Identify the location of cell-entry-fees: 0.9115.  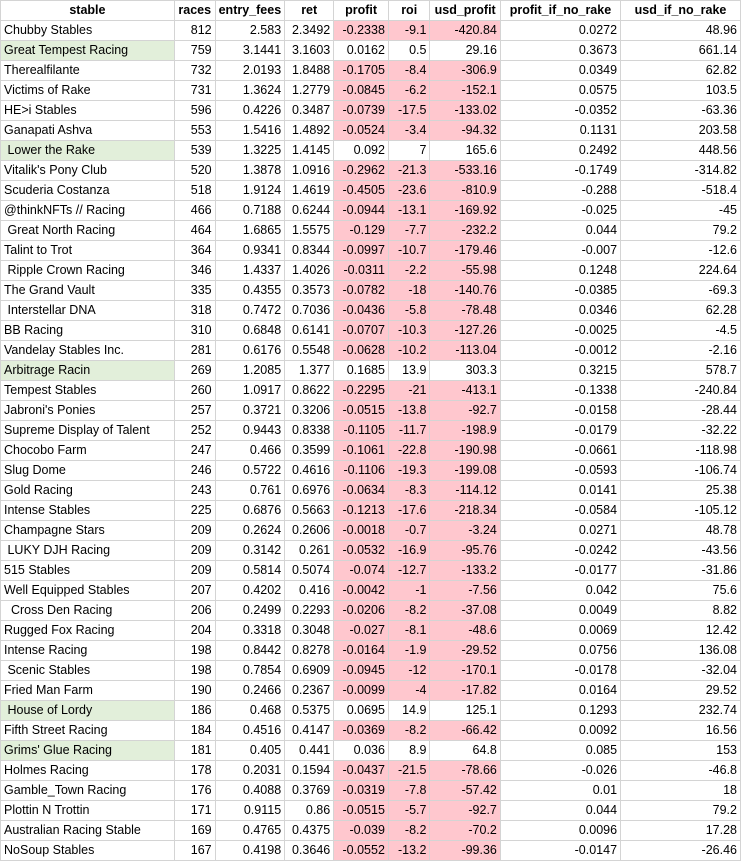
(250, 810).